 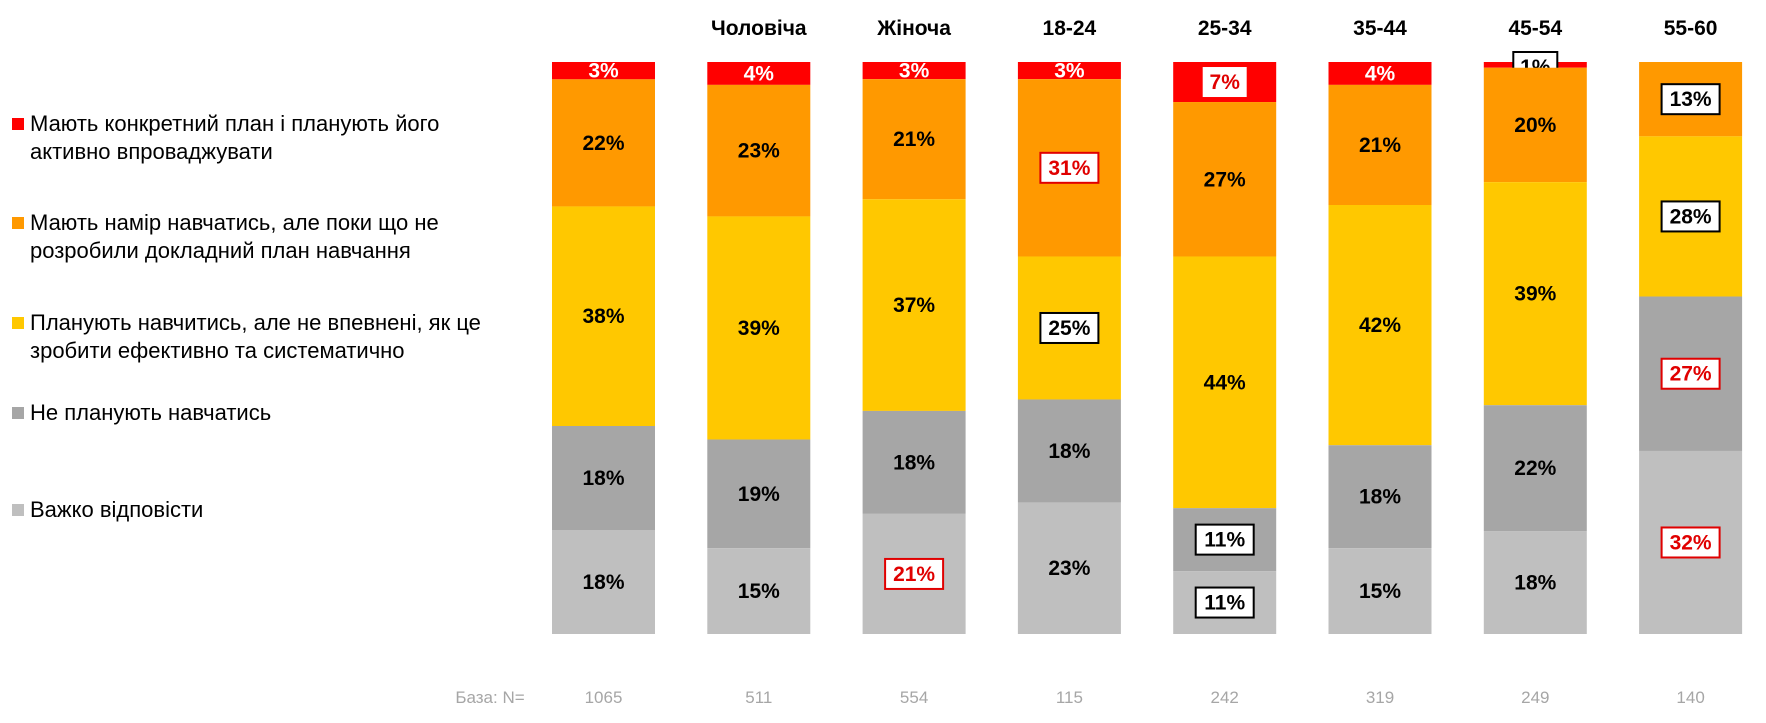 I want to click on data-label: 37%, so click(x=914, y=305).